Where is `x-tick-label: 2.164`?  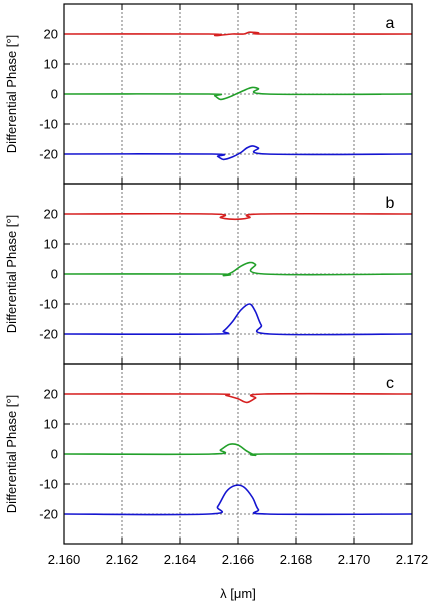 x-tick-label: 2.164 is located at coordinates (180, 559).